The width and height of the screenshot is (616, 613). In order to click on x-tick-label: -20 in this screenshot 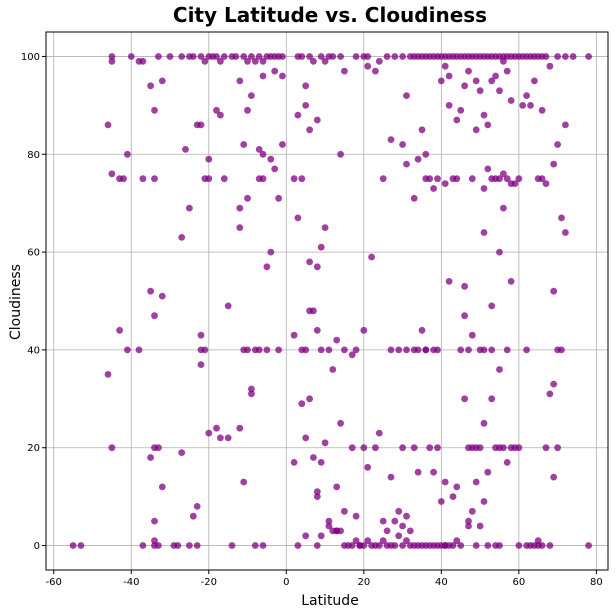, I will do `click(209, 582)`.